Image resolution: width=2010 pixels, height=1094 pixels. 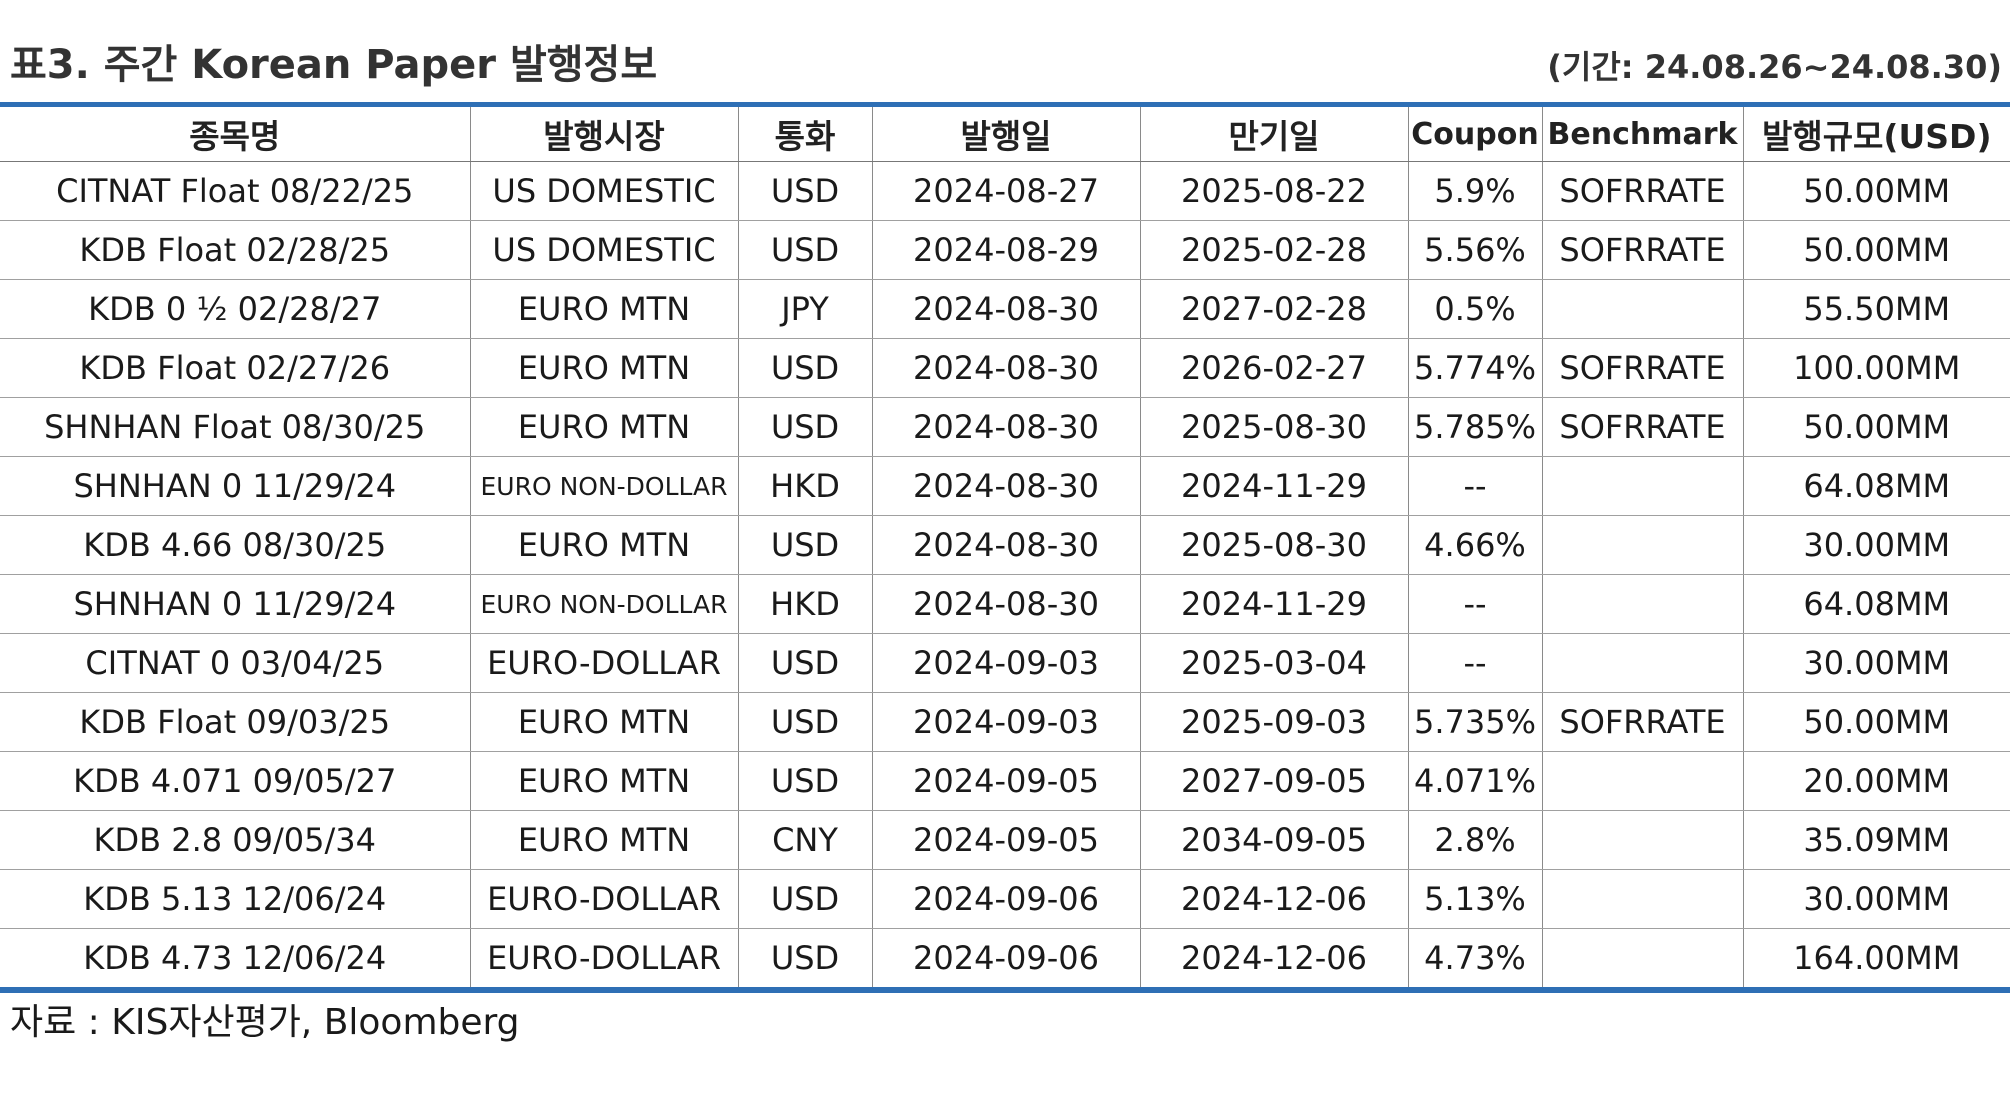 I want to click on cell-coupon: 2.8%, so click(x=1475, y=840).